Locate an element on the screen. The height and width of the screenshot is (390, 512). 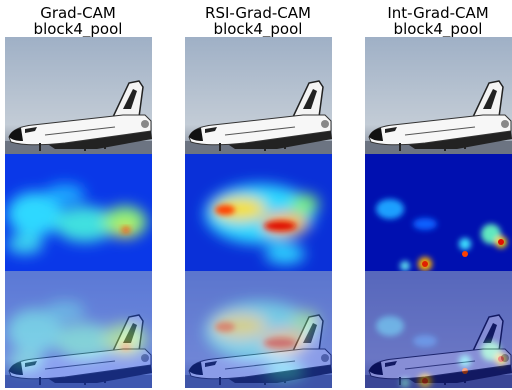
column-title: RSI-Grad-CAM is located at coordinates (258, 13).